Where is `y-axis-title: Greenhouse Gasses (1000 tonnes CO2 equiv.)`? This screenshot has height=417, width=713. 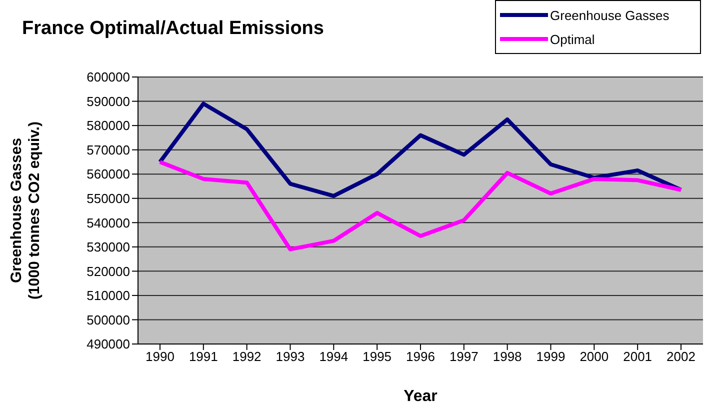
y-axis-title: Greenhouse Gasses (1000 tonnes CO2 equiv.) is located at coordinates (25, 210).